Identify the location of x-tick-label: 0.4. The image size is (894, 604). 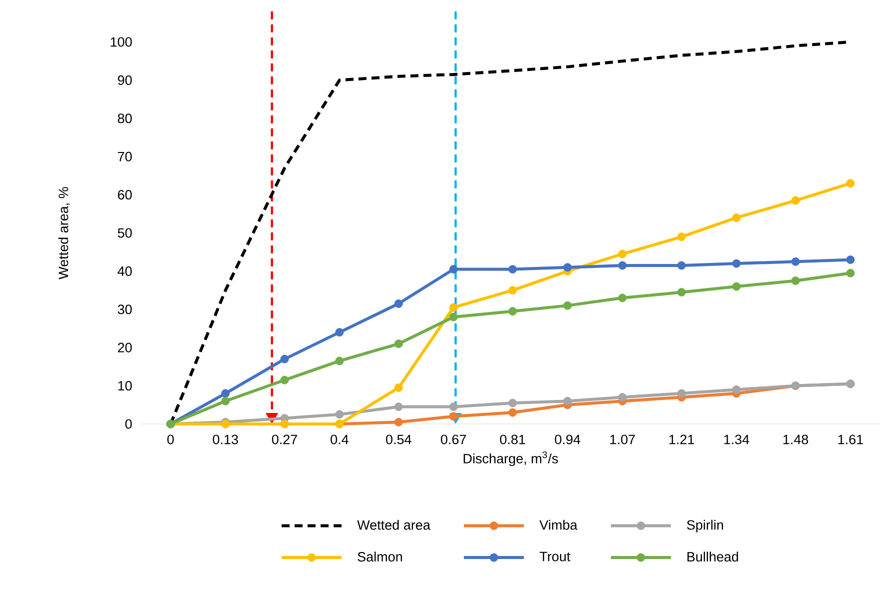
(339, 439).